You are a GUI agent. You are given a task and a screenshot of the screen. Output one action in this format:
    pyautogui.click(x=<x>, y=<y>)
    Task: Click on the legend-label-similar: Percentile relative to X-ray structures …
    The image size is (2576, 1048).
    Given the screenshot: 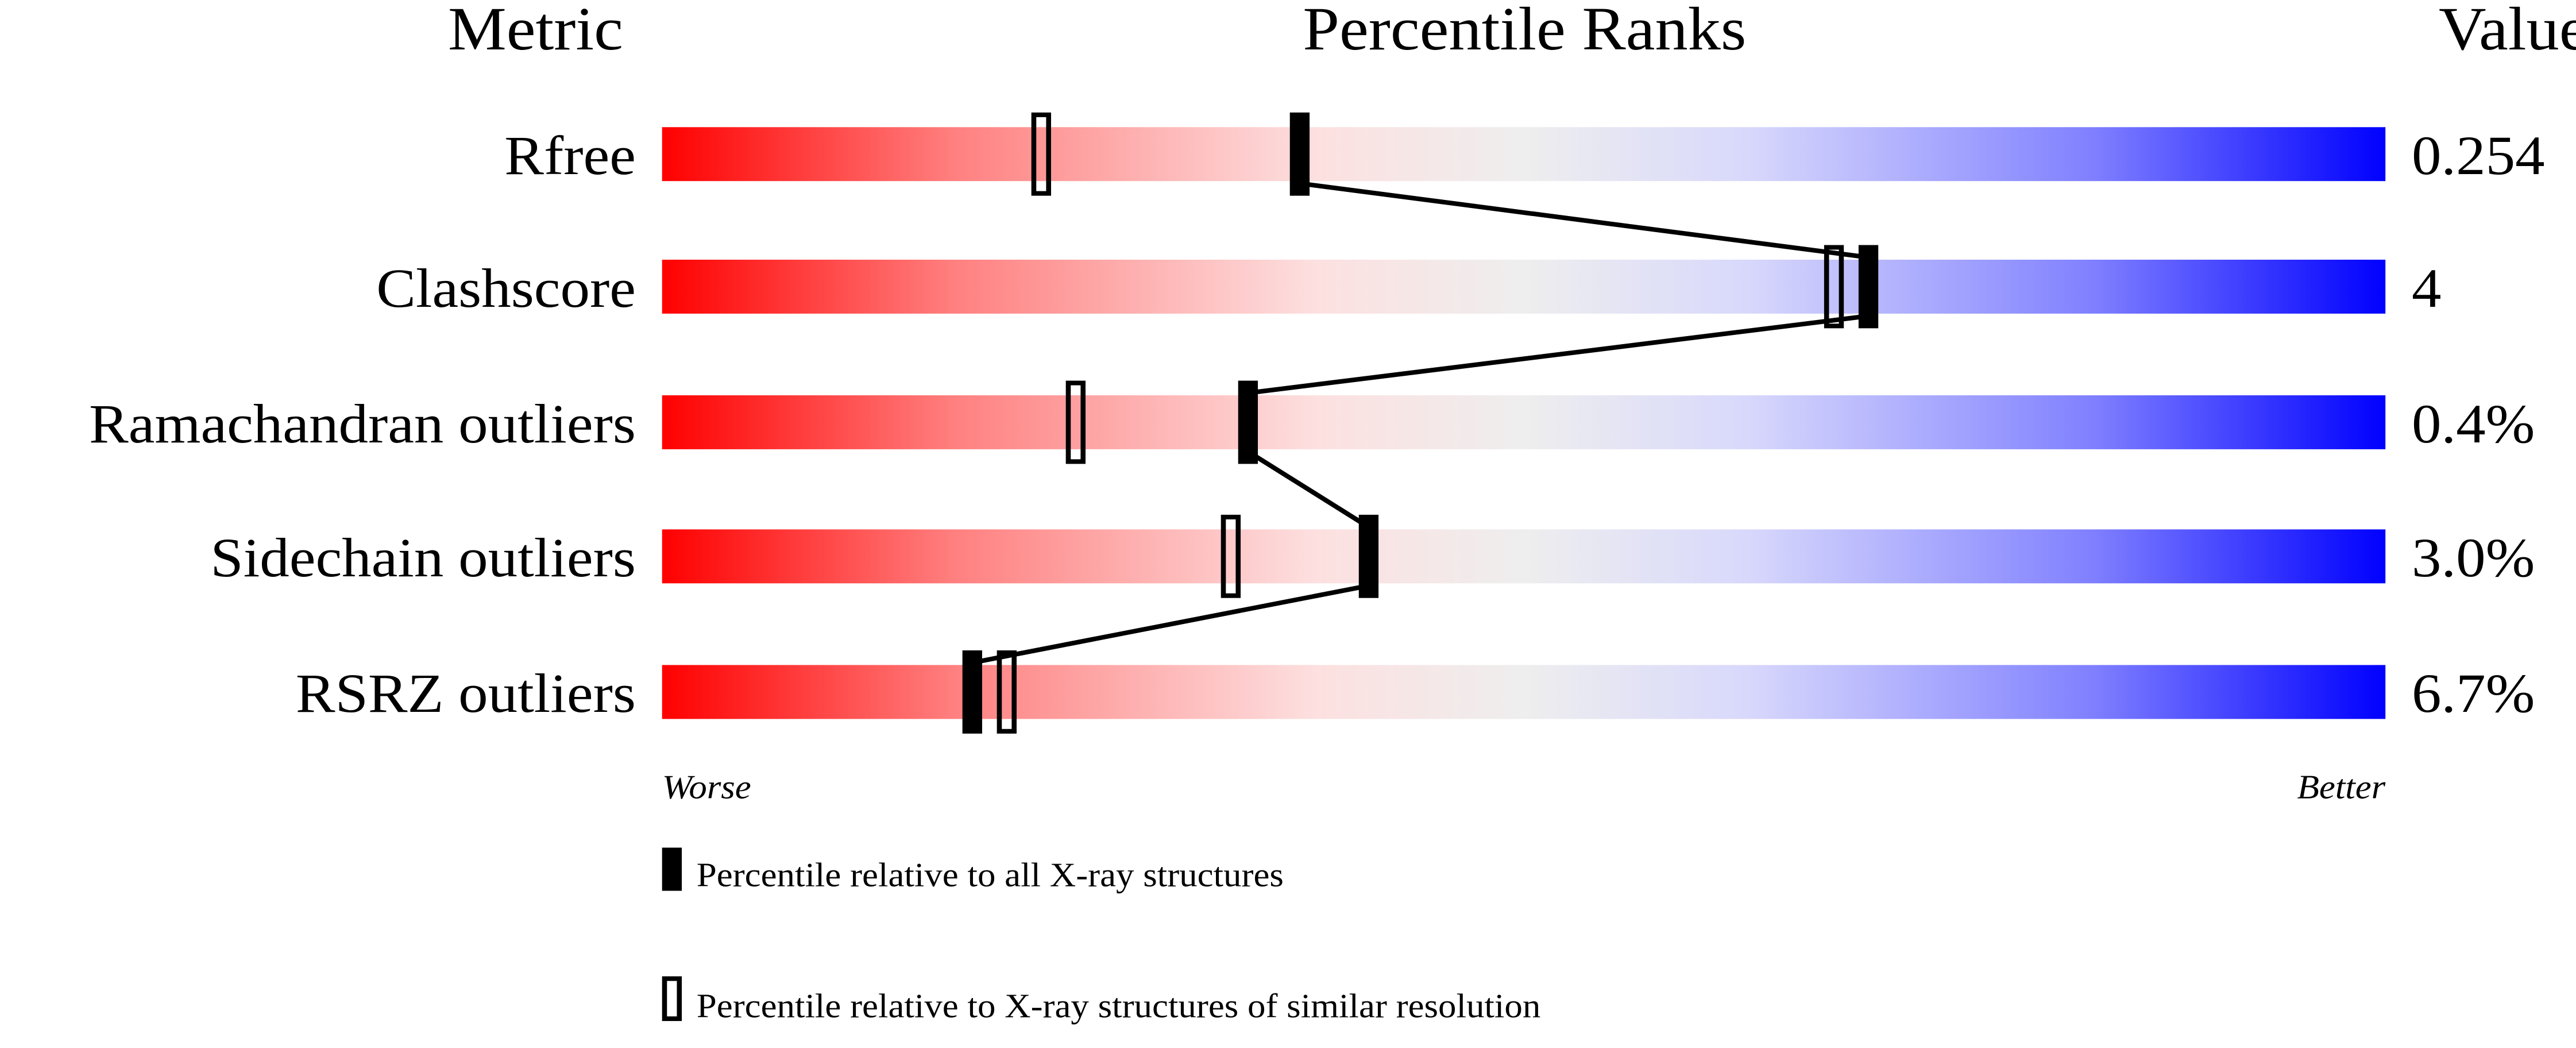 What is the action you would take?
    pyautogui.click(x=1119, y=1006)
    